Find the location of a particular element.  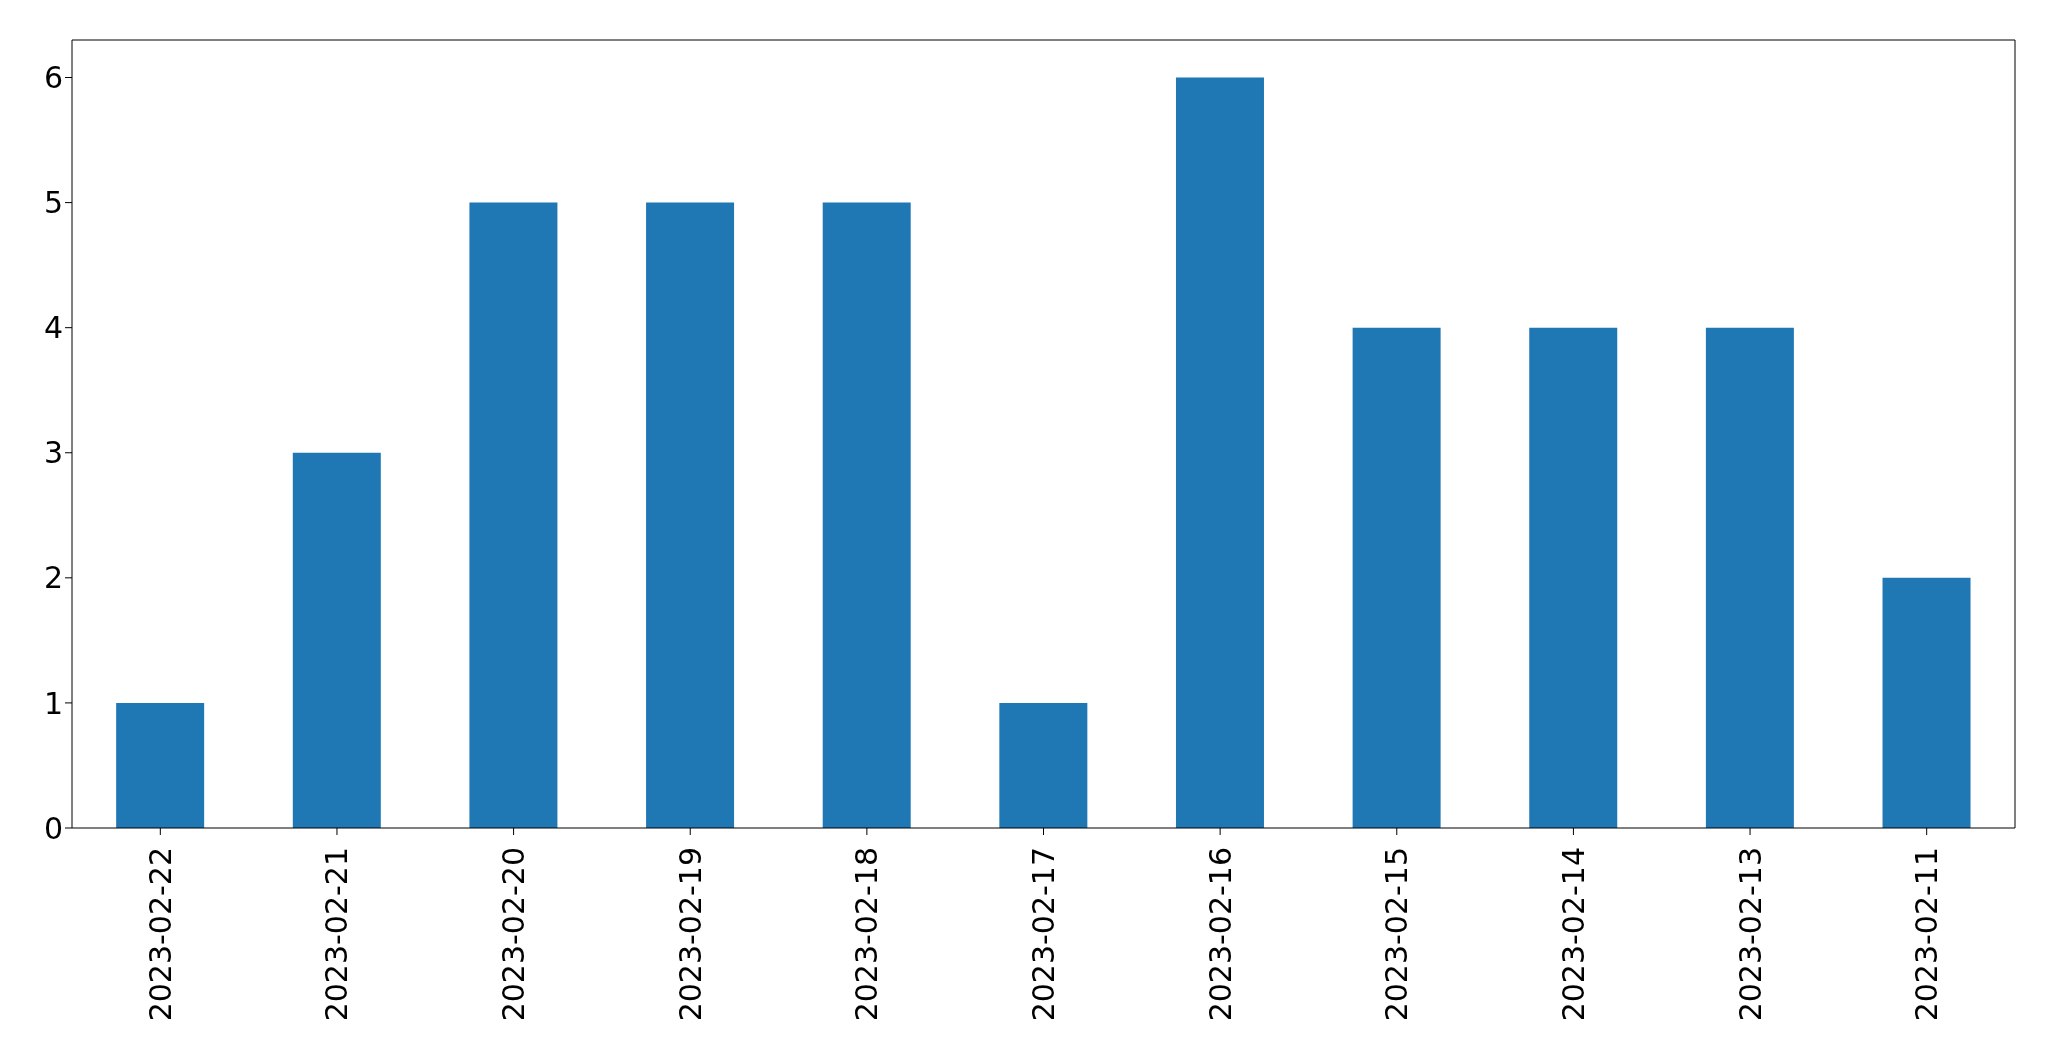

x-tick-label: 2023-02-20 is located at coordinates (514, 934).